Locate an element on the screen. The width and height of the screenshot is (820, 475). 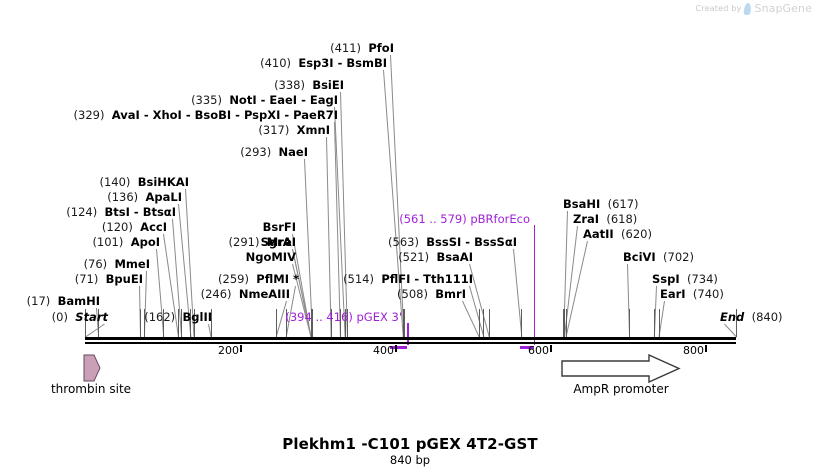
cut-site-tick-noti is located at coordinates (345, 323).